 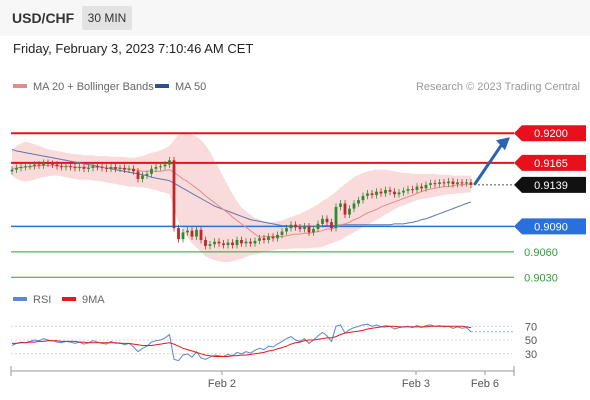 What do you see at coordinates (498, 87) in the screenshot?
I see `copyright-label: Research © 2023 Trading Central` at bounding box center [498, 87].